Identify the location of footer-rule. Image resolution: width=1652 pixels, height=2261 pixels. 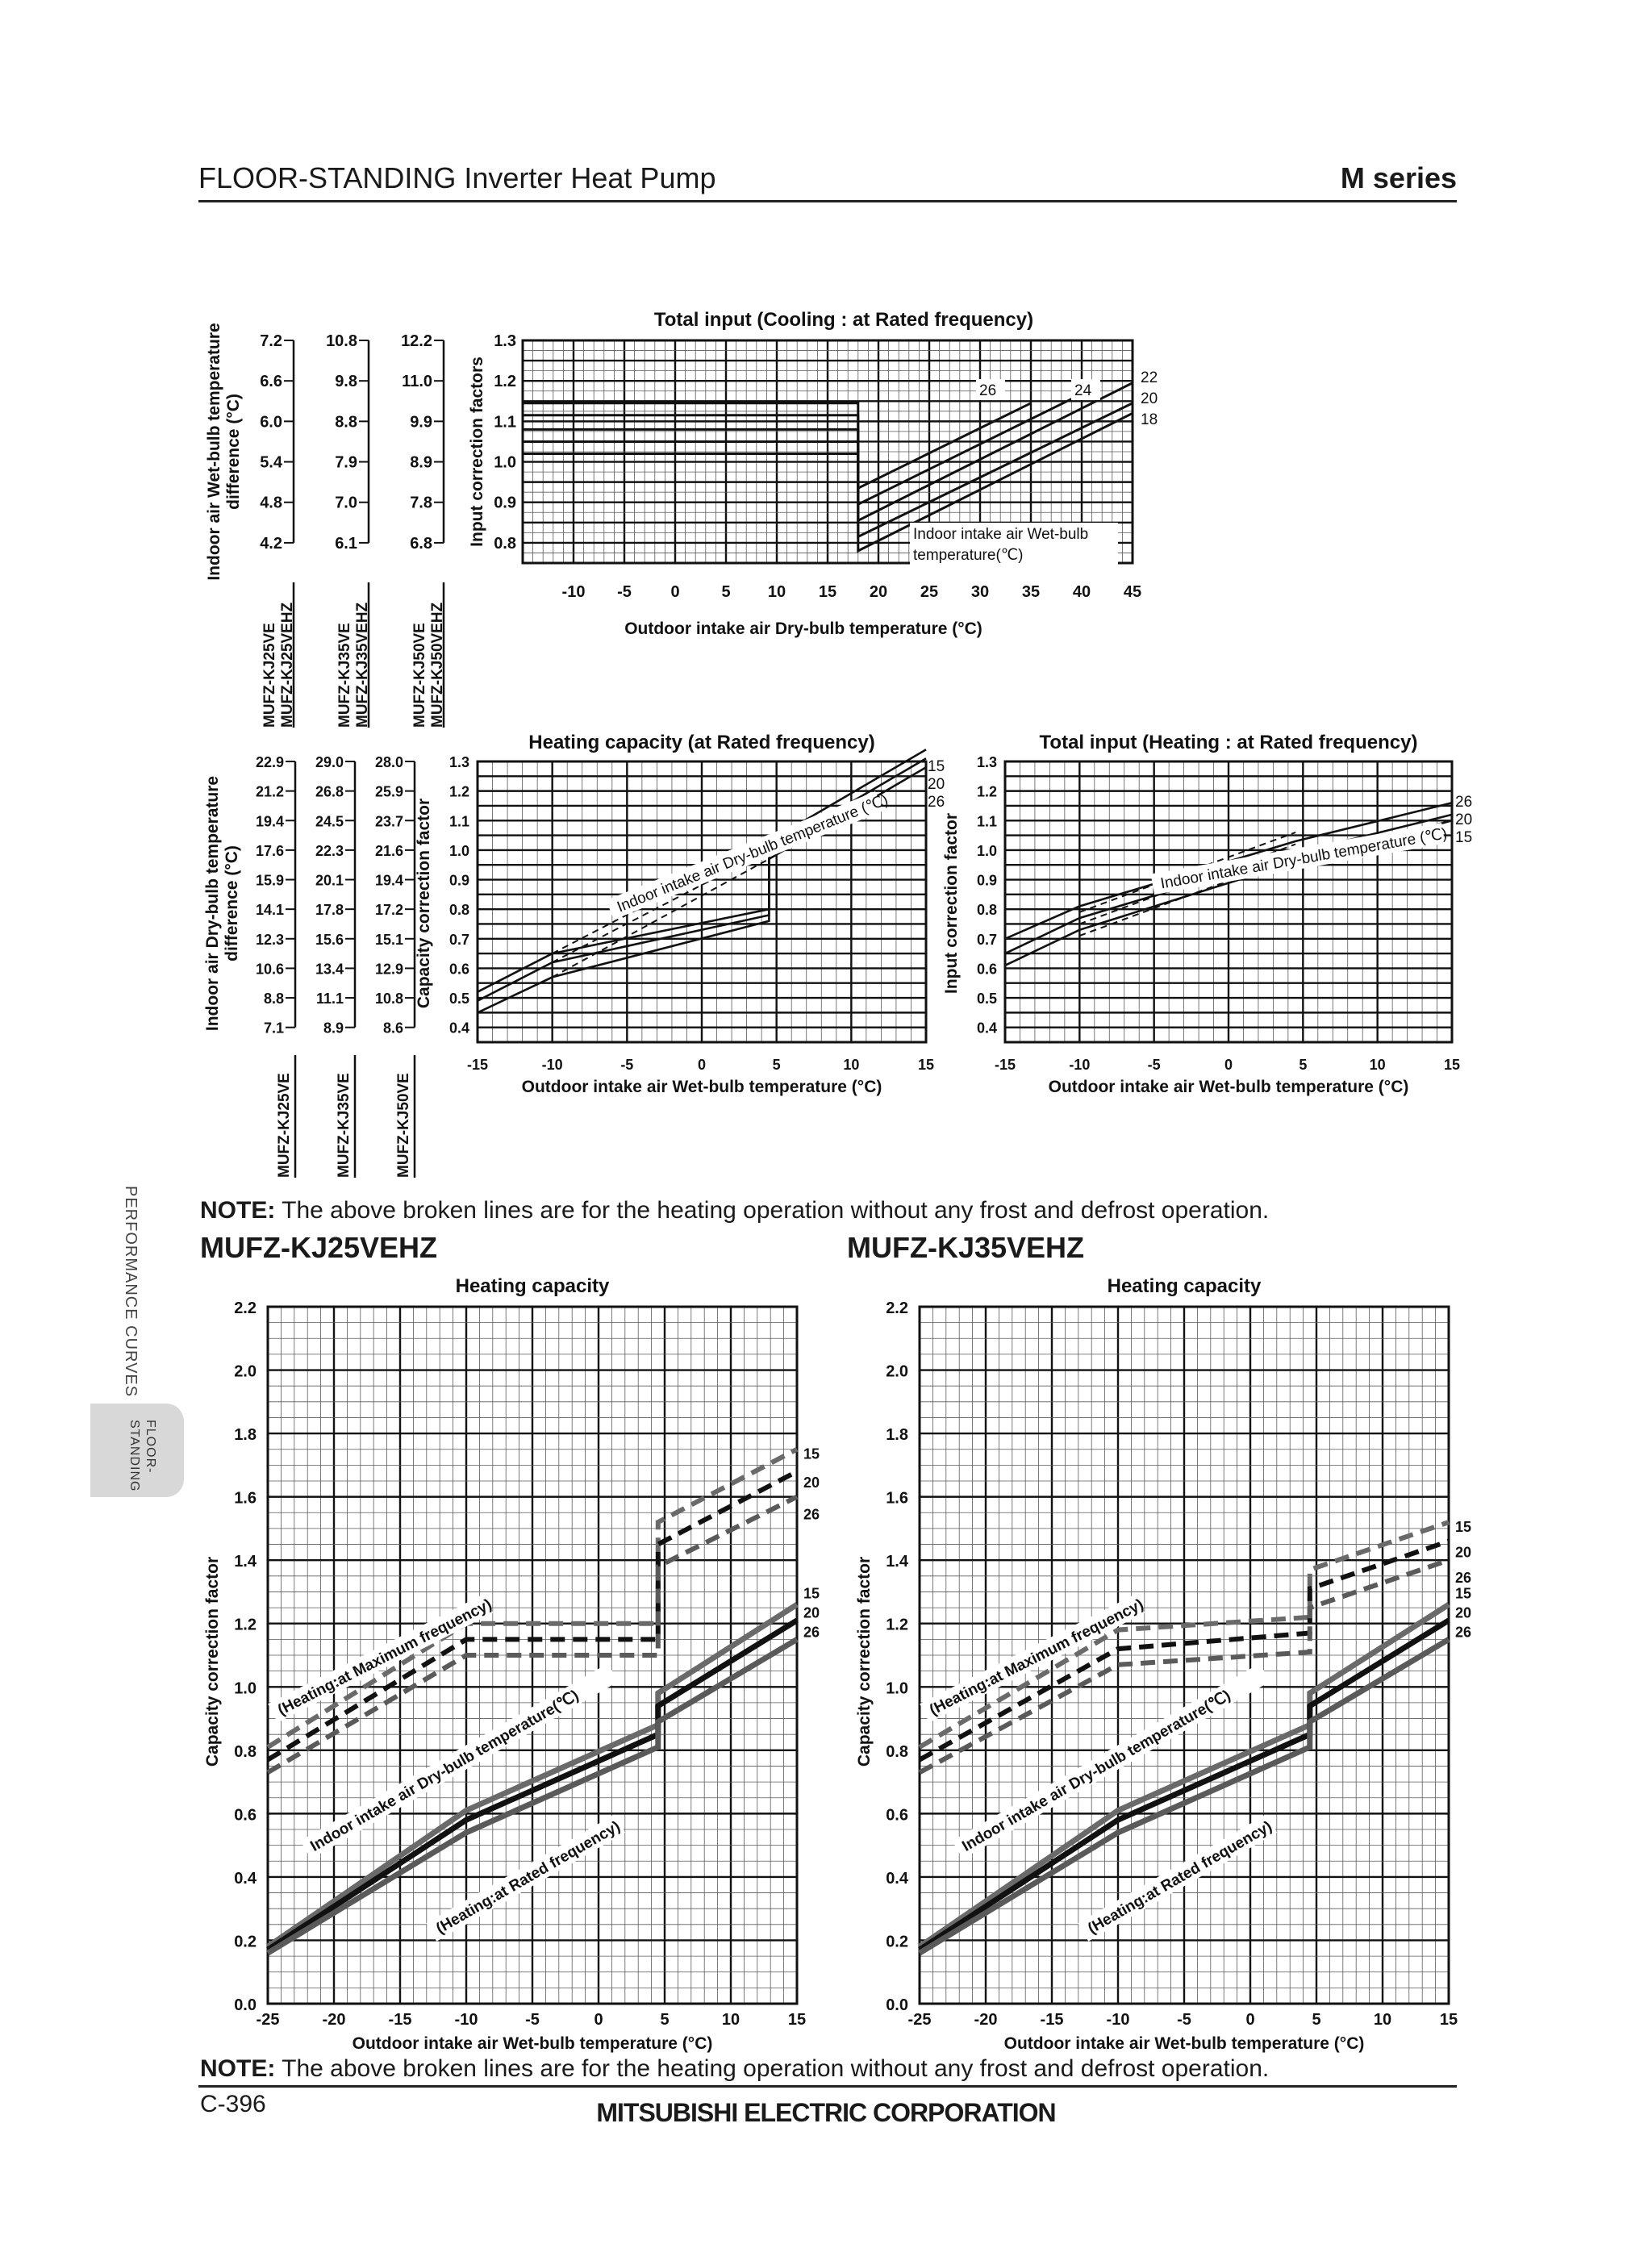
(827, 2086).